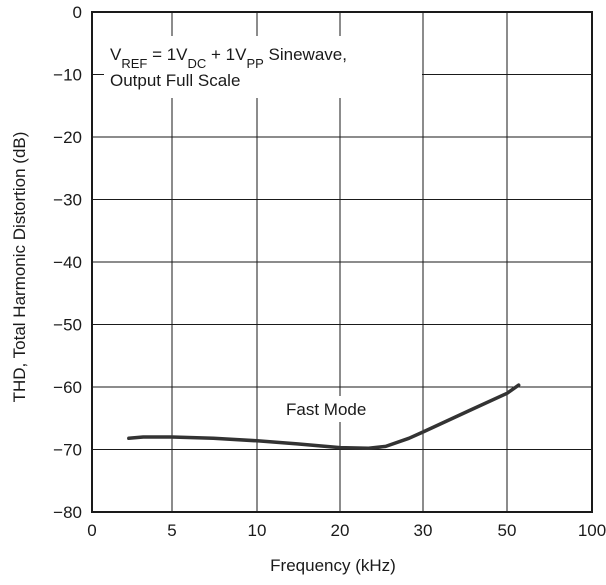 The height and width of the screenshot is (585, 606). I want to click on y-tick-labels: 0 −10 −20 −30 −40 −50 −60 −70 −80, so click(67, 262).